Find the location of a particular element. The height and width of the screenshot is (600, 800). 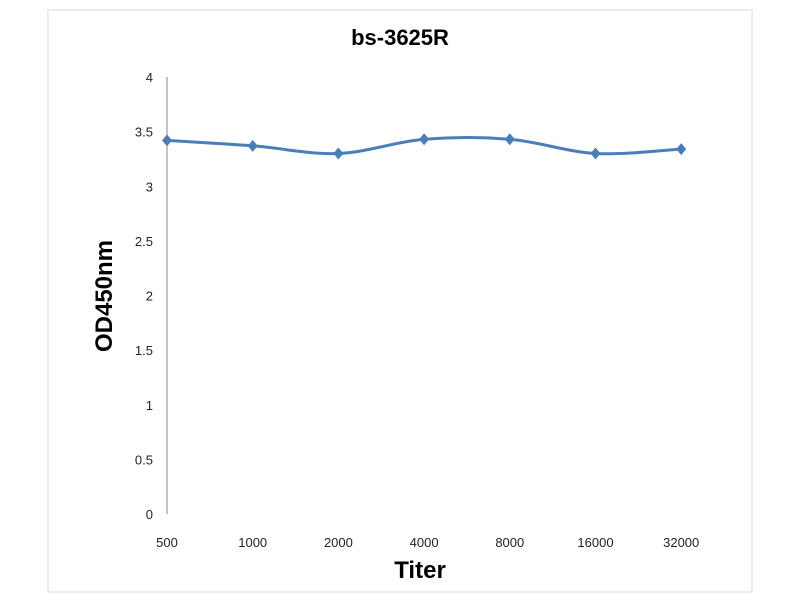

chart-title: bs-3625R is located at coordinates (400, 37).